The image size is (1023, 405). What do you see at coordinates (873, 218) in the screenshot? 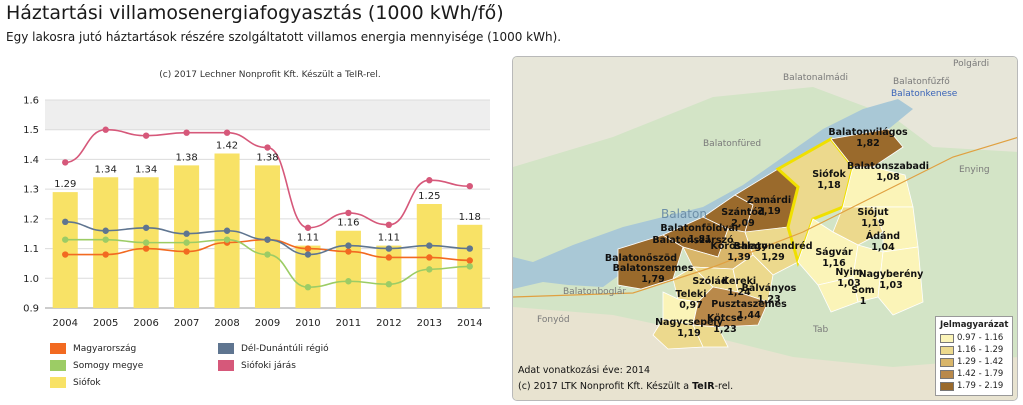
I see `map-label-Siójut: Siójut 1,19` at bounding box center [873, 218].